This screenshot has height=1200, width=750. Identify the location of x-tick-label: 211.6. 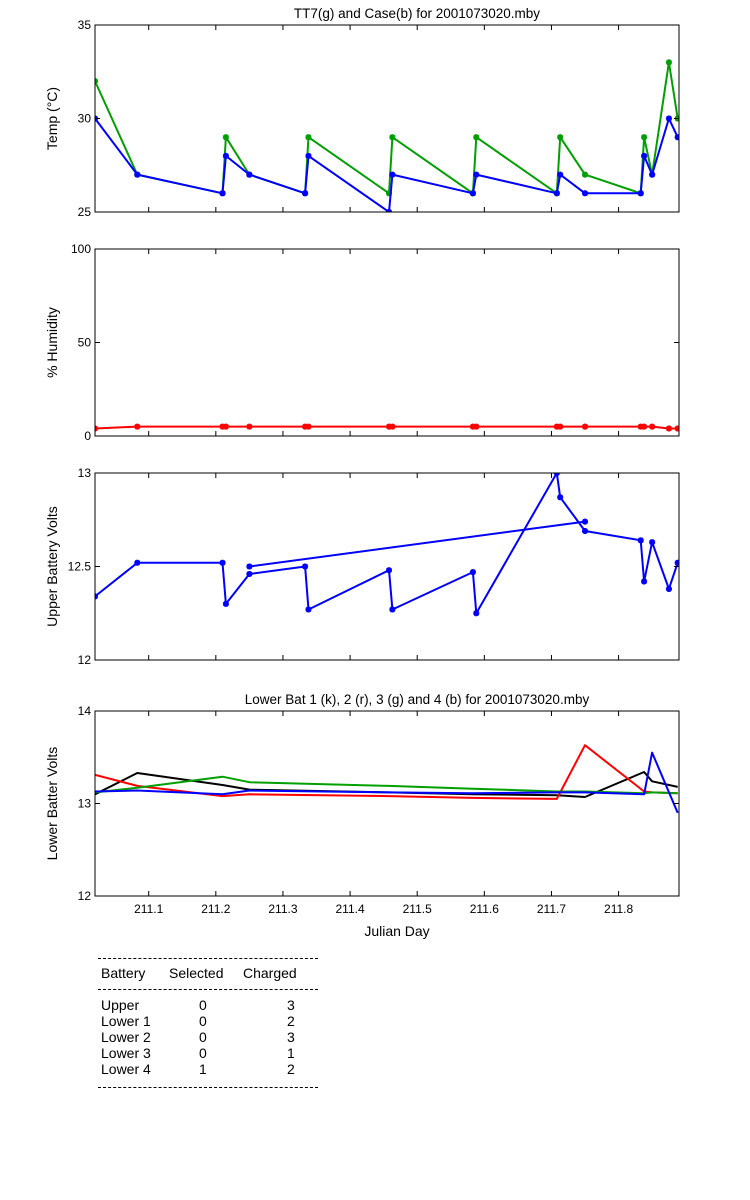
(484, 909).